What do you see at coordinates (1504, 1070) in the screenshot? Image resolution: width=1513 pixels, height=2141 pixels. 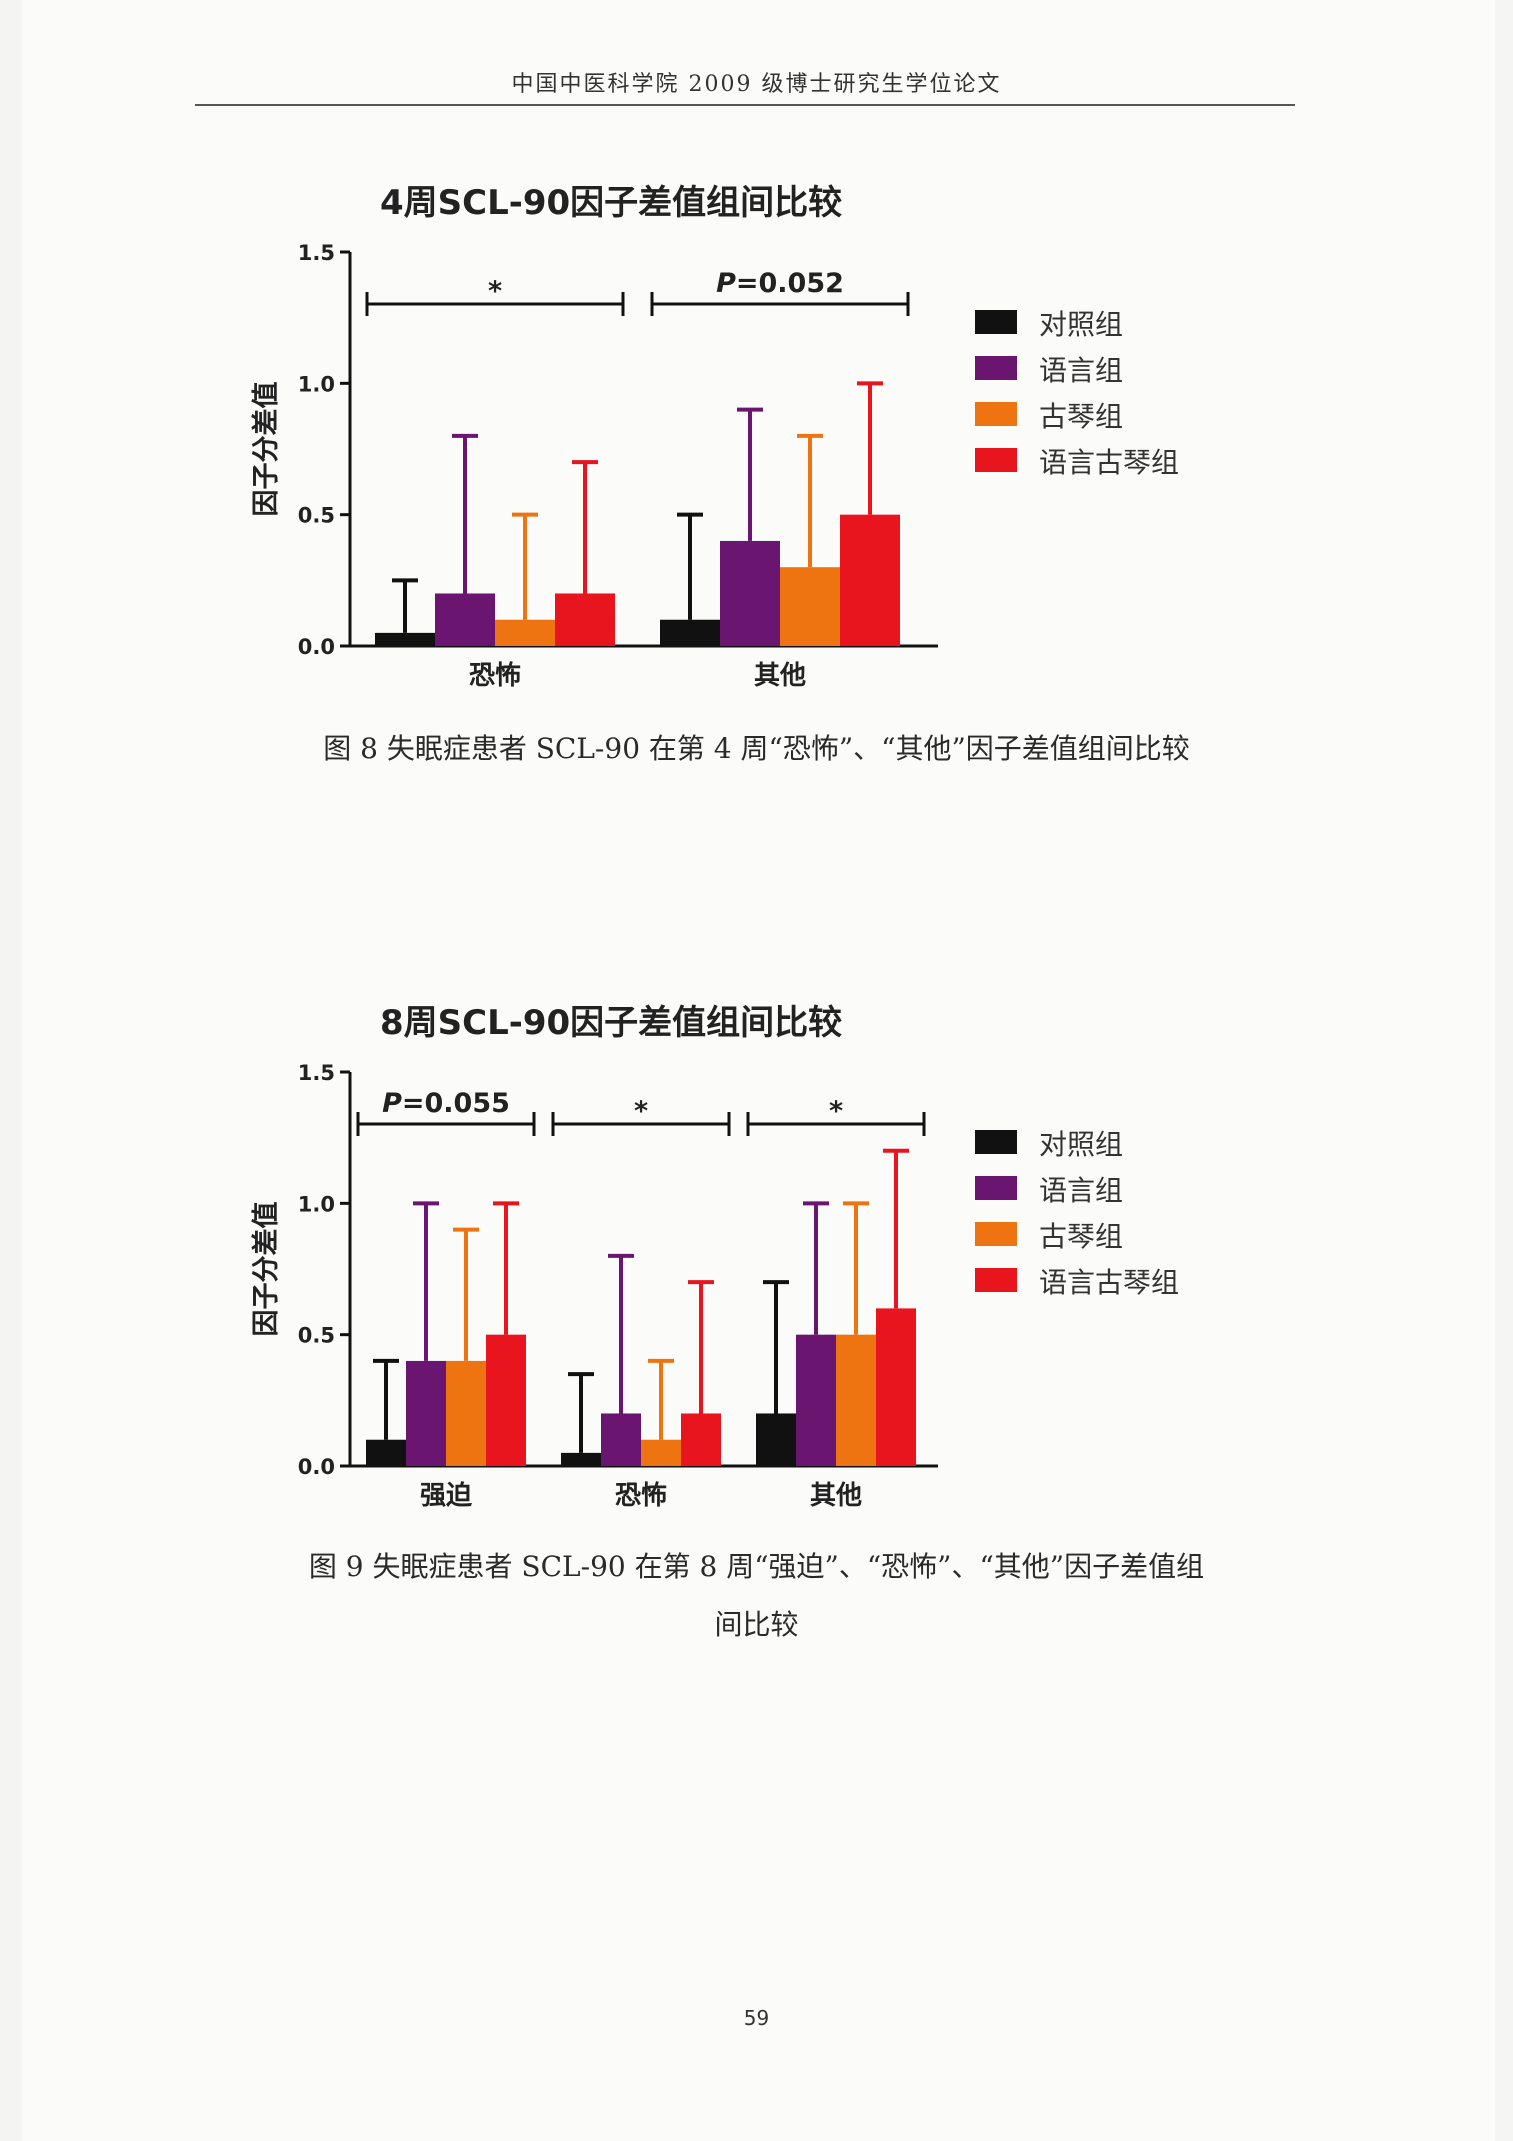 I see `page-edge-right` at bounding box center [1504, 1070].